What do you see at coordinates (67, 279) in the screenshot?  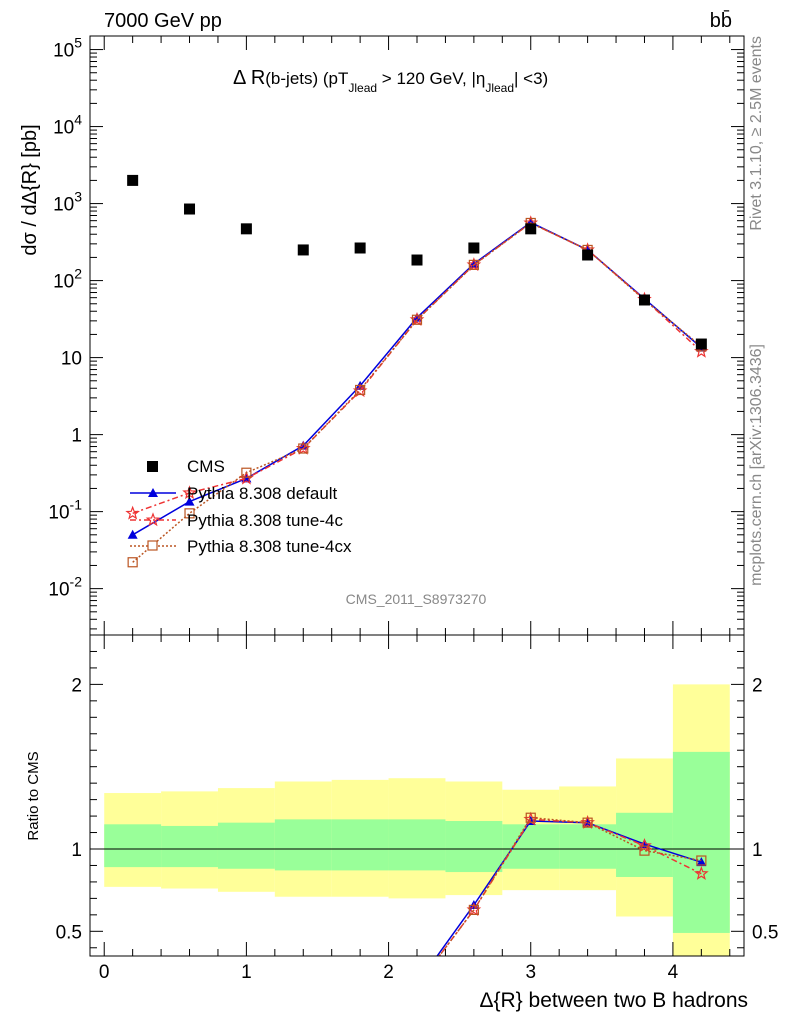 I see `y-tick-label: 10²` at bounding box center [67, 279].